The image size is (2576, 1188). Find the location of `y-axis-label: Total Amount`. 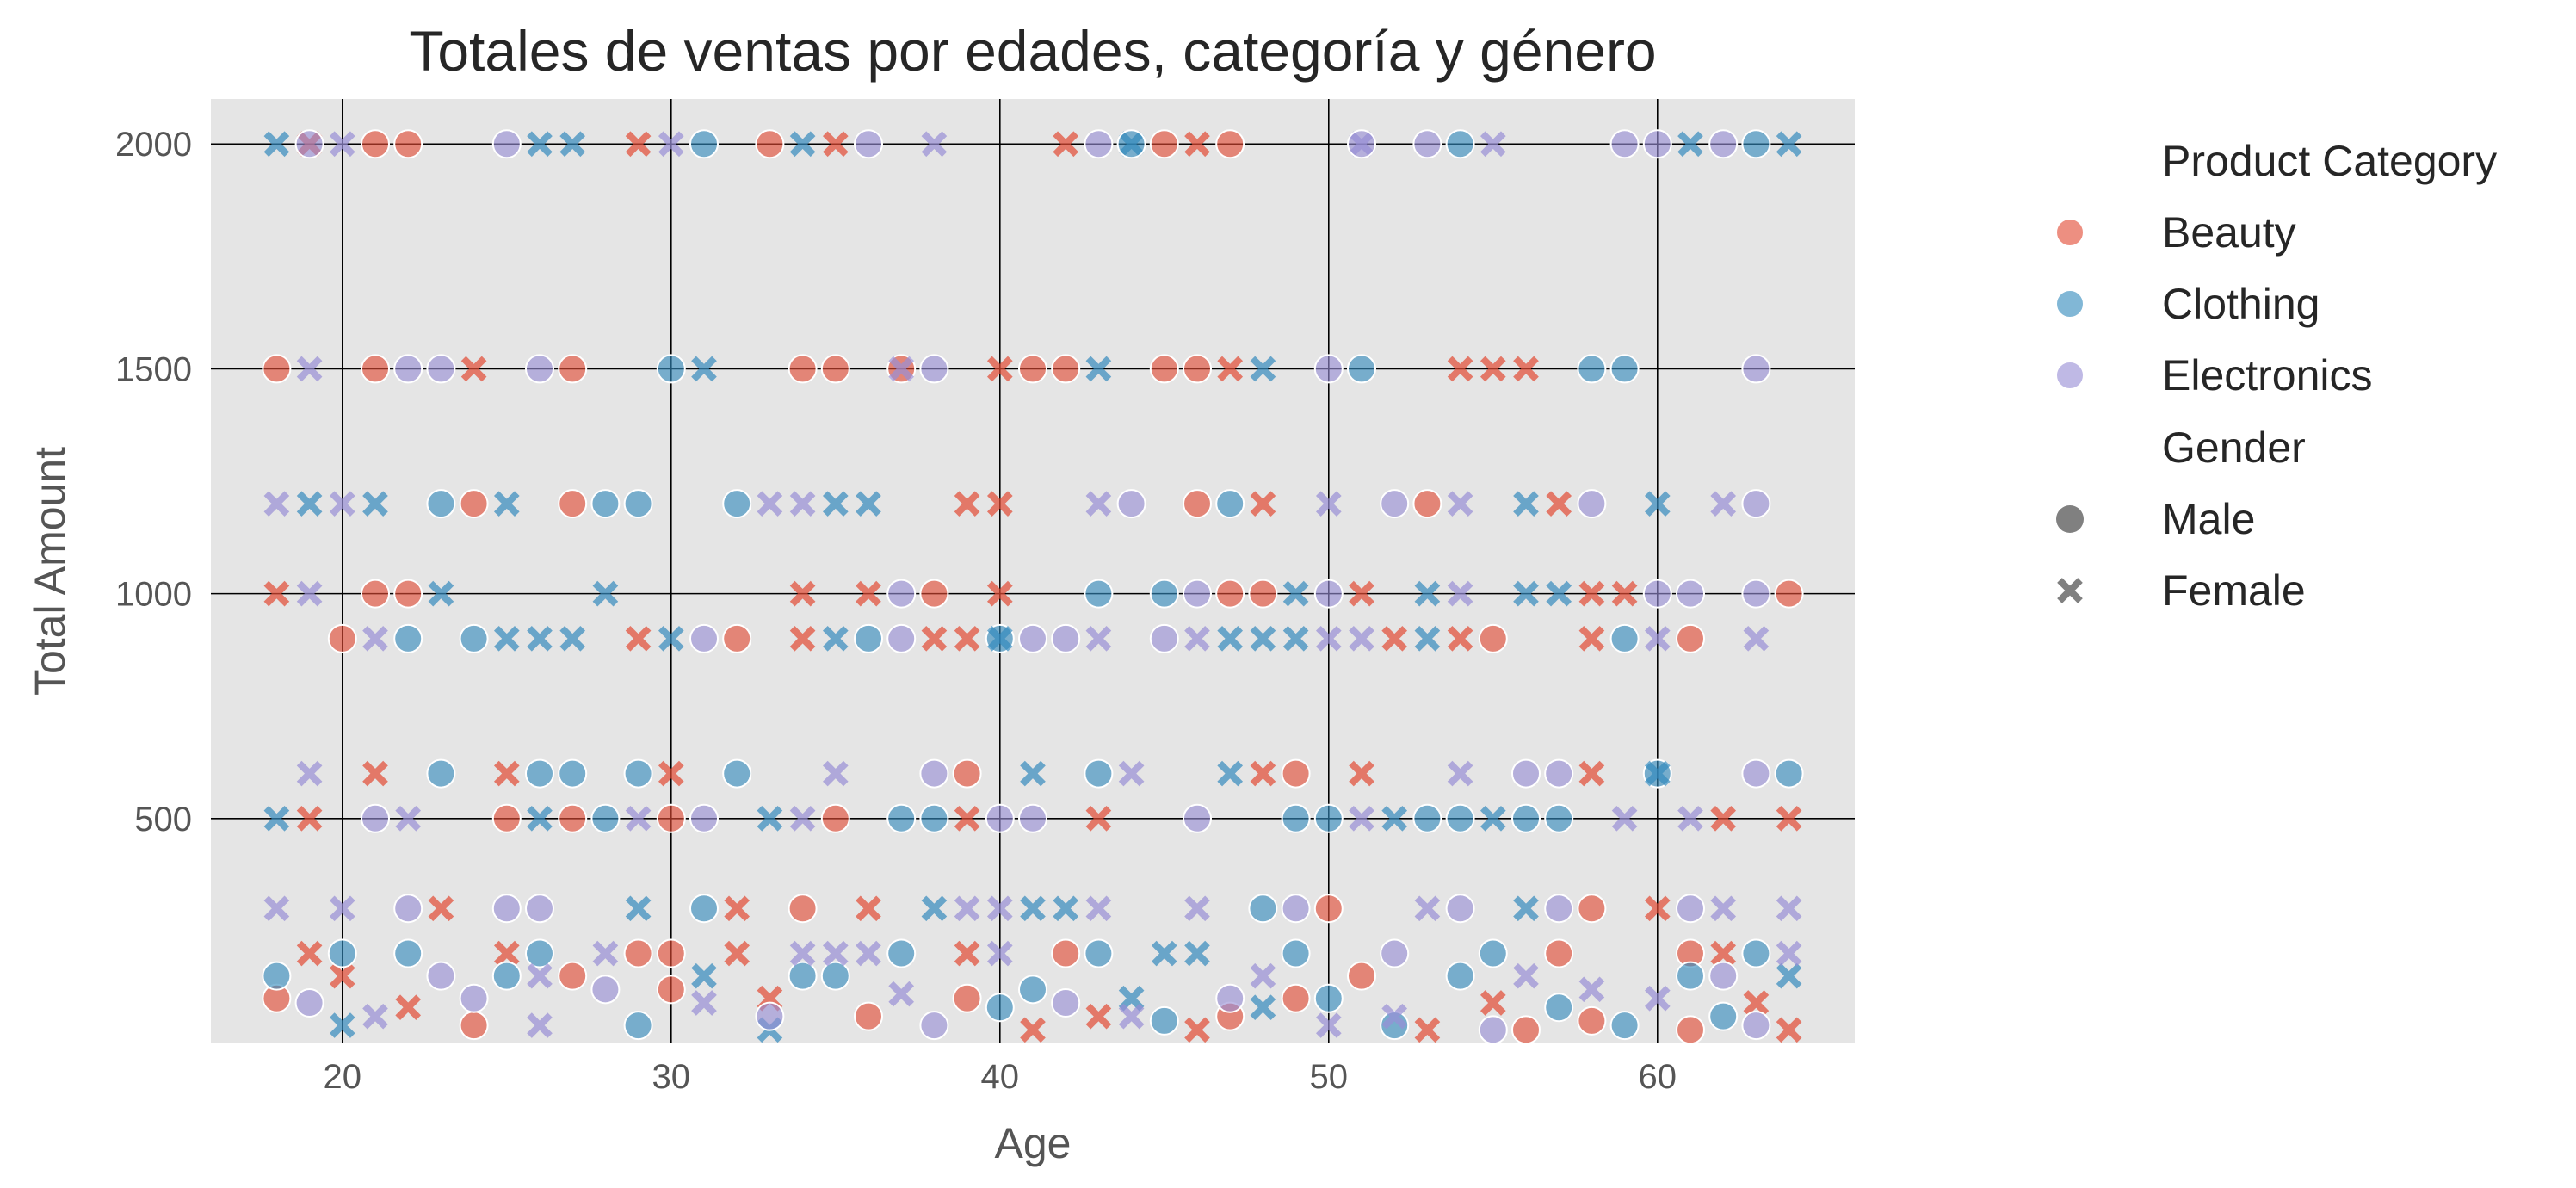

y-axis-label: Total Amount is located at coordinates (50, 571).